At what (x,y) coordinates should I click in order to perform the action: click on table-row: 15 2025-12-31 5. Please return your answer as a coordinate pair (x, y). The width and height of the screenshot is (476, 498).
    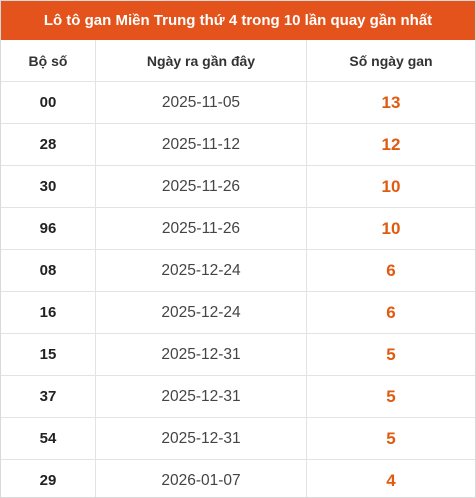
    Looking at the image, I should click on (238, 354).